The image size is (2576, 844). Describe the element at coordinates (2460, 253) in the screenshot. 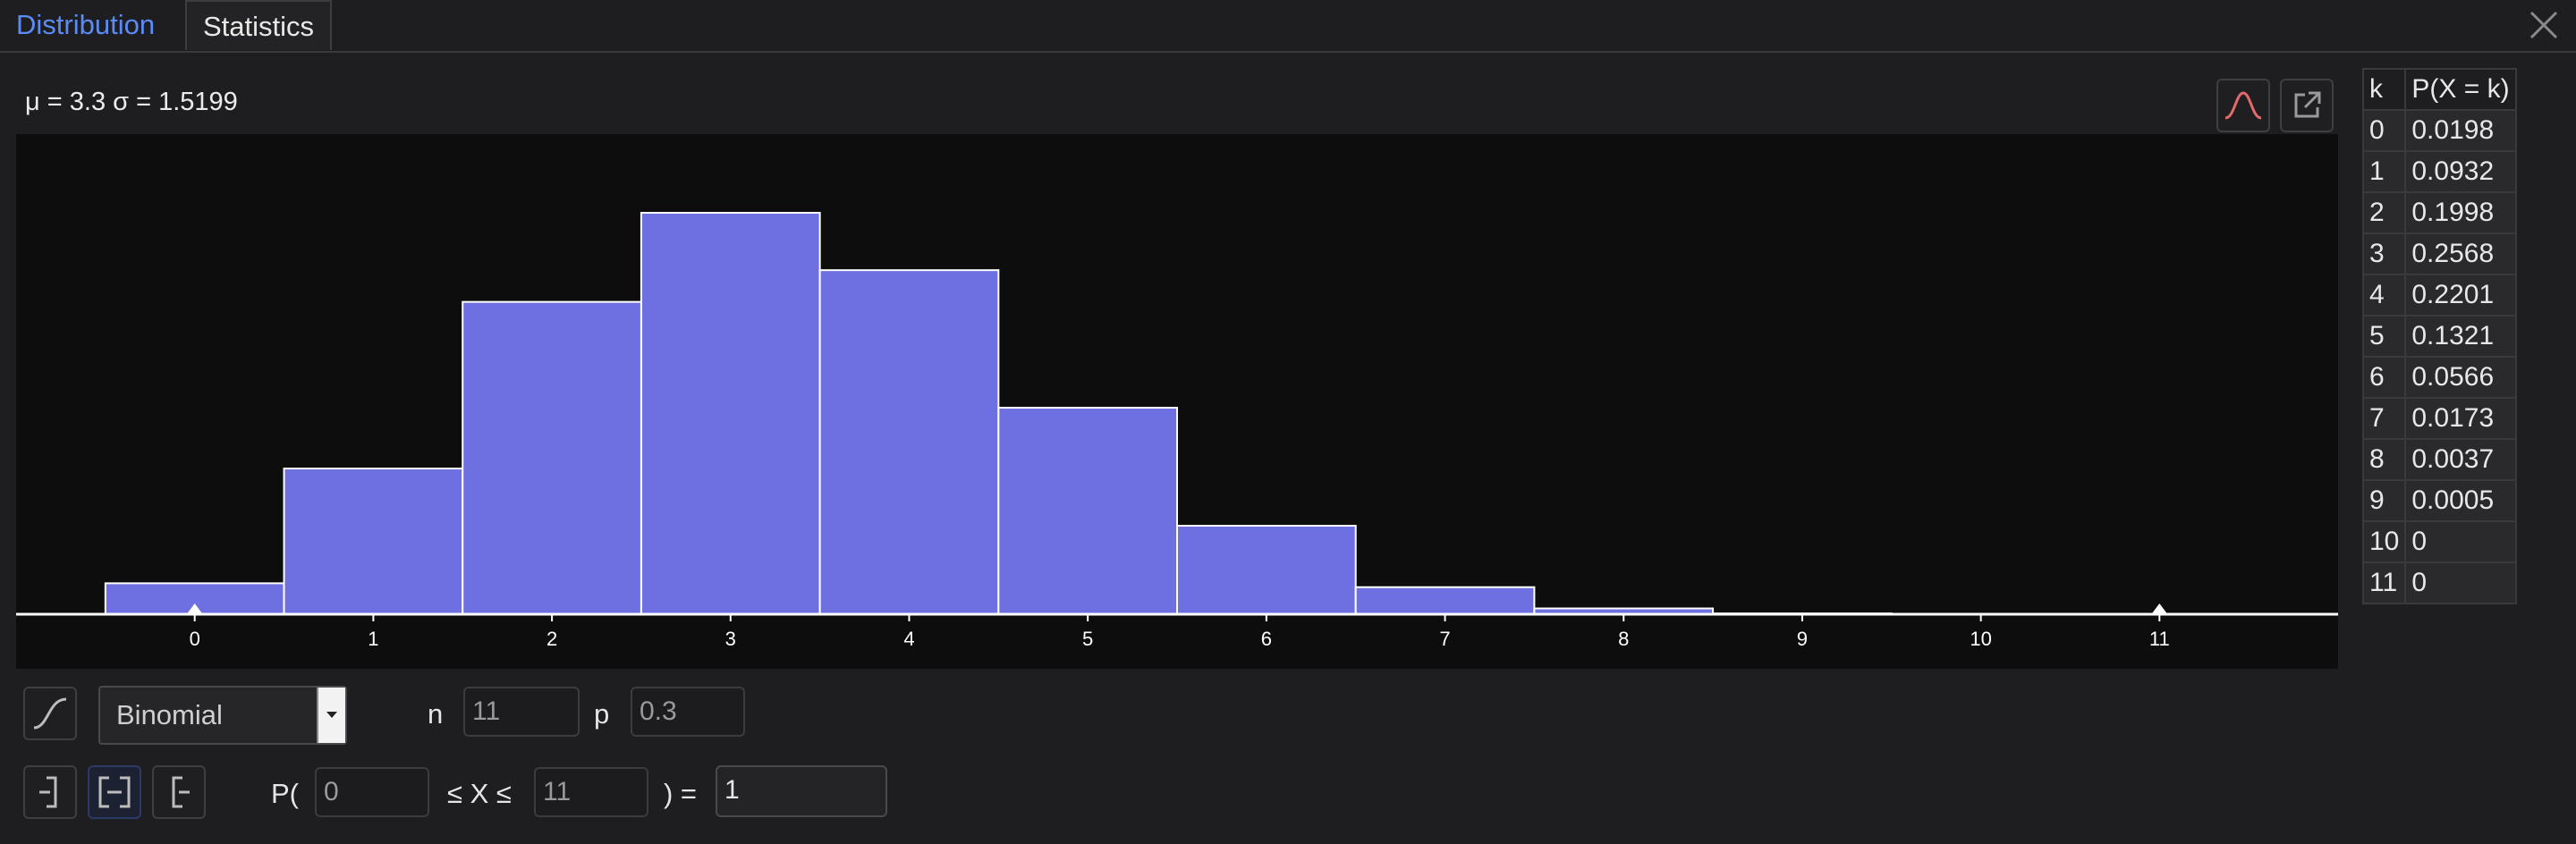

I see `probability-cell: 0.2568` at that location.